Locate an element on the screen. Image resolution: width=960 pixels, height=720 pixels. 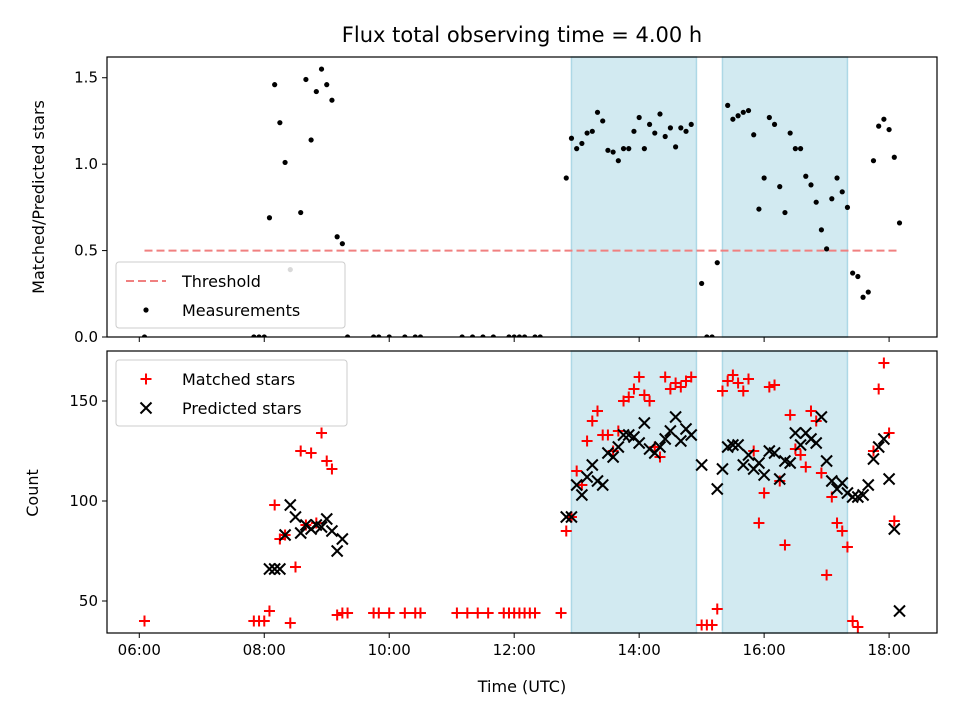
top-legend-label-0: Threshold is located at coordinates (221, 281).